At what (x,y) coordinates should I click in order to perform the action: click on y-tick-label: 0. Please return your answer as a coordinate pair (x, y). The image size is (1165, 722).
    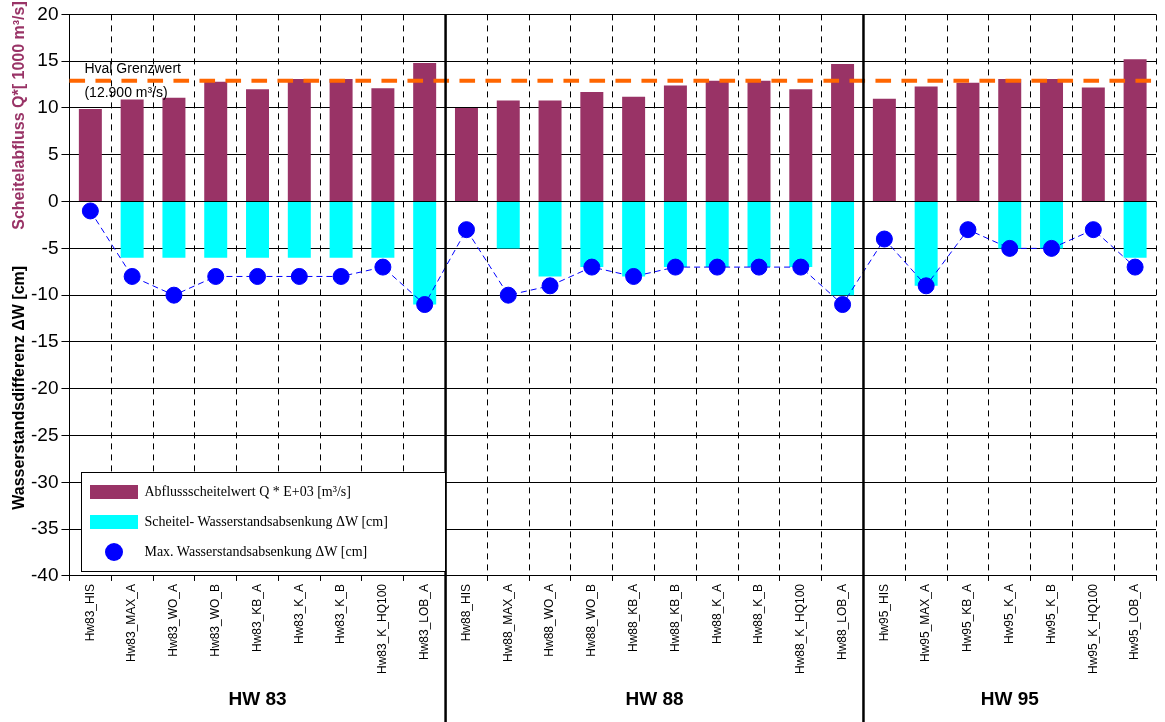
    Looking at the image, I should click on (53, 200).